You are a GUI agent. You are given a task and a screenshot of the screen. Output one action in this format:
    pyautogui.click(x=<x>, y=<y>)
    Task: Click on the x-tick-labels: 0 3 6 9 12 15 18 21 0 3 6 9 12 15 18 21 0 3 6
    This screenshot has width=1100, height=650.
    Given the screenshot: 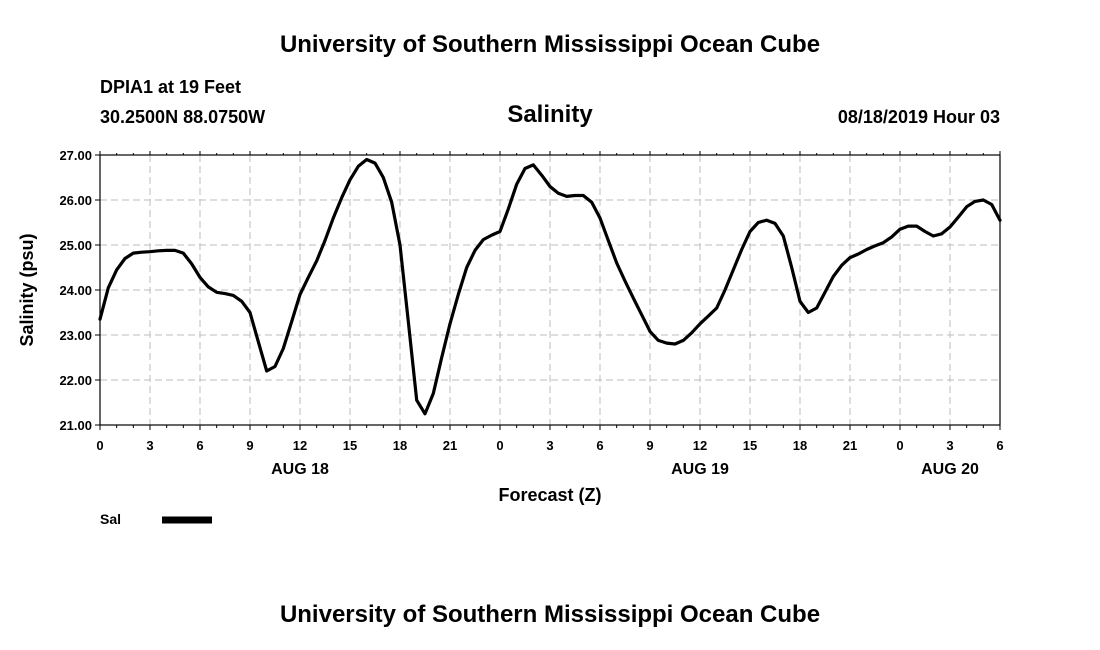 What is the action you would take?
    pyautogui.click(x=549, y=445)
    